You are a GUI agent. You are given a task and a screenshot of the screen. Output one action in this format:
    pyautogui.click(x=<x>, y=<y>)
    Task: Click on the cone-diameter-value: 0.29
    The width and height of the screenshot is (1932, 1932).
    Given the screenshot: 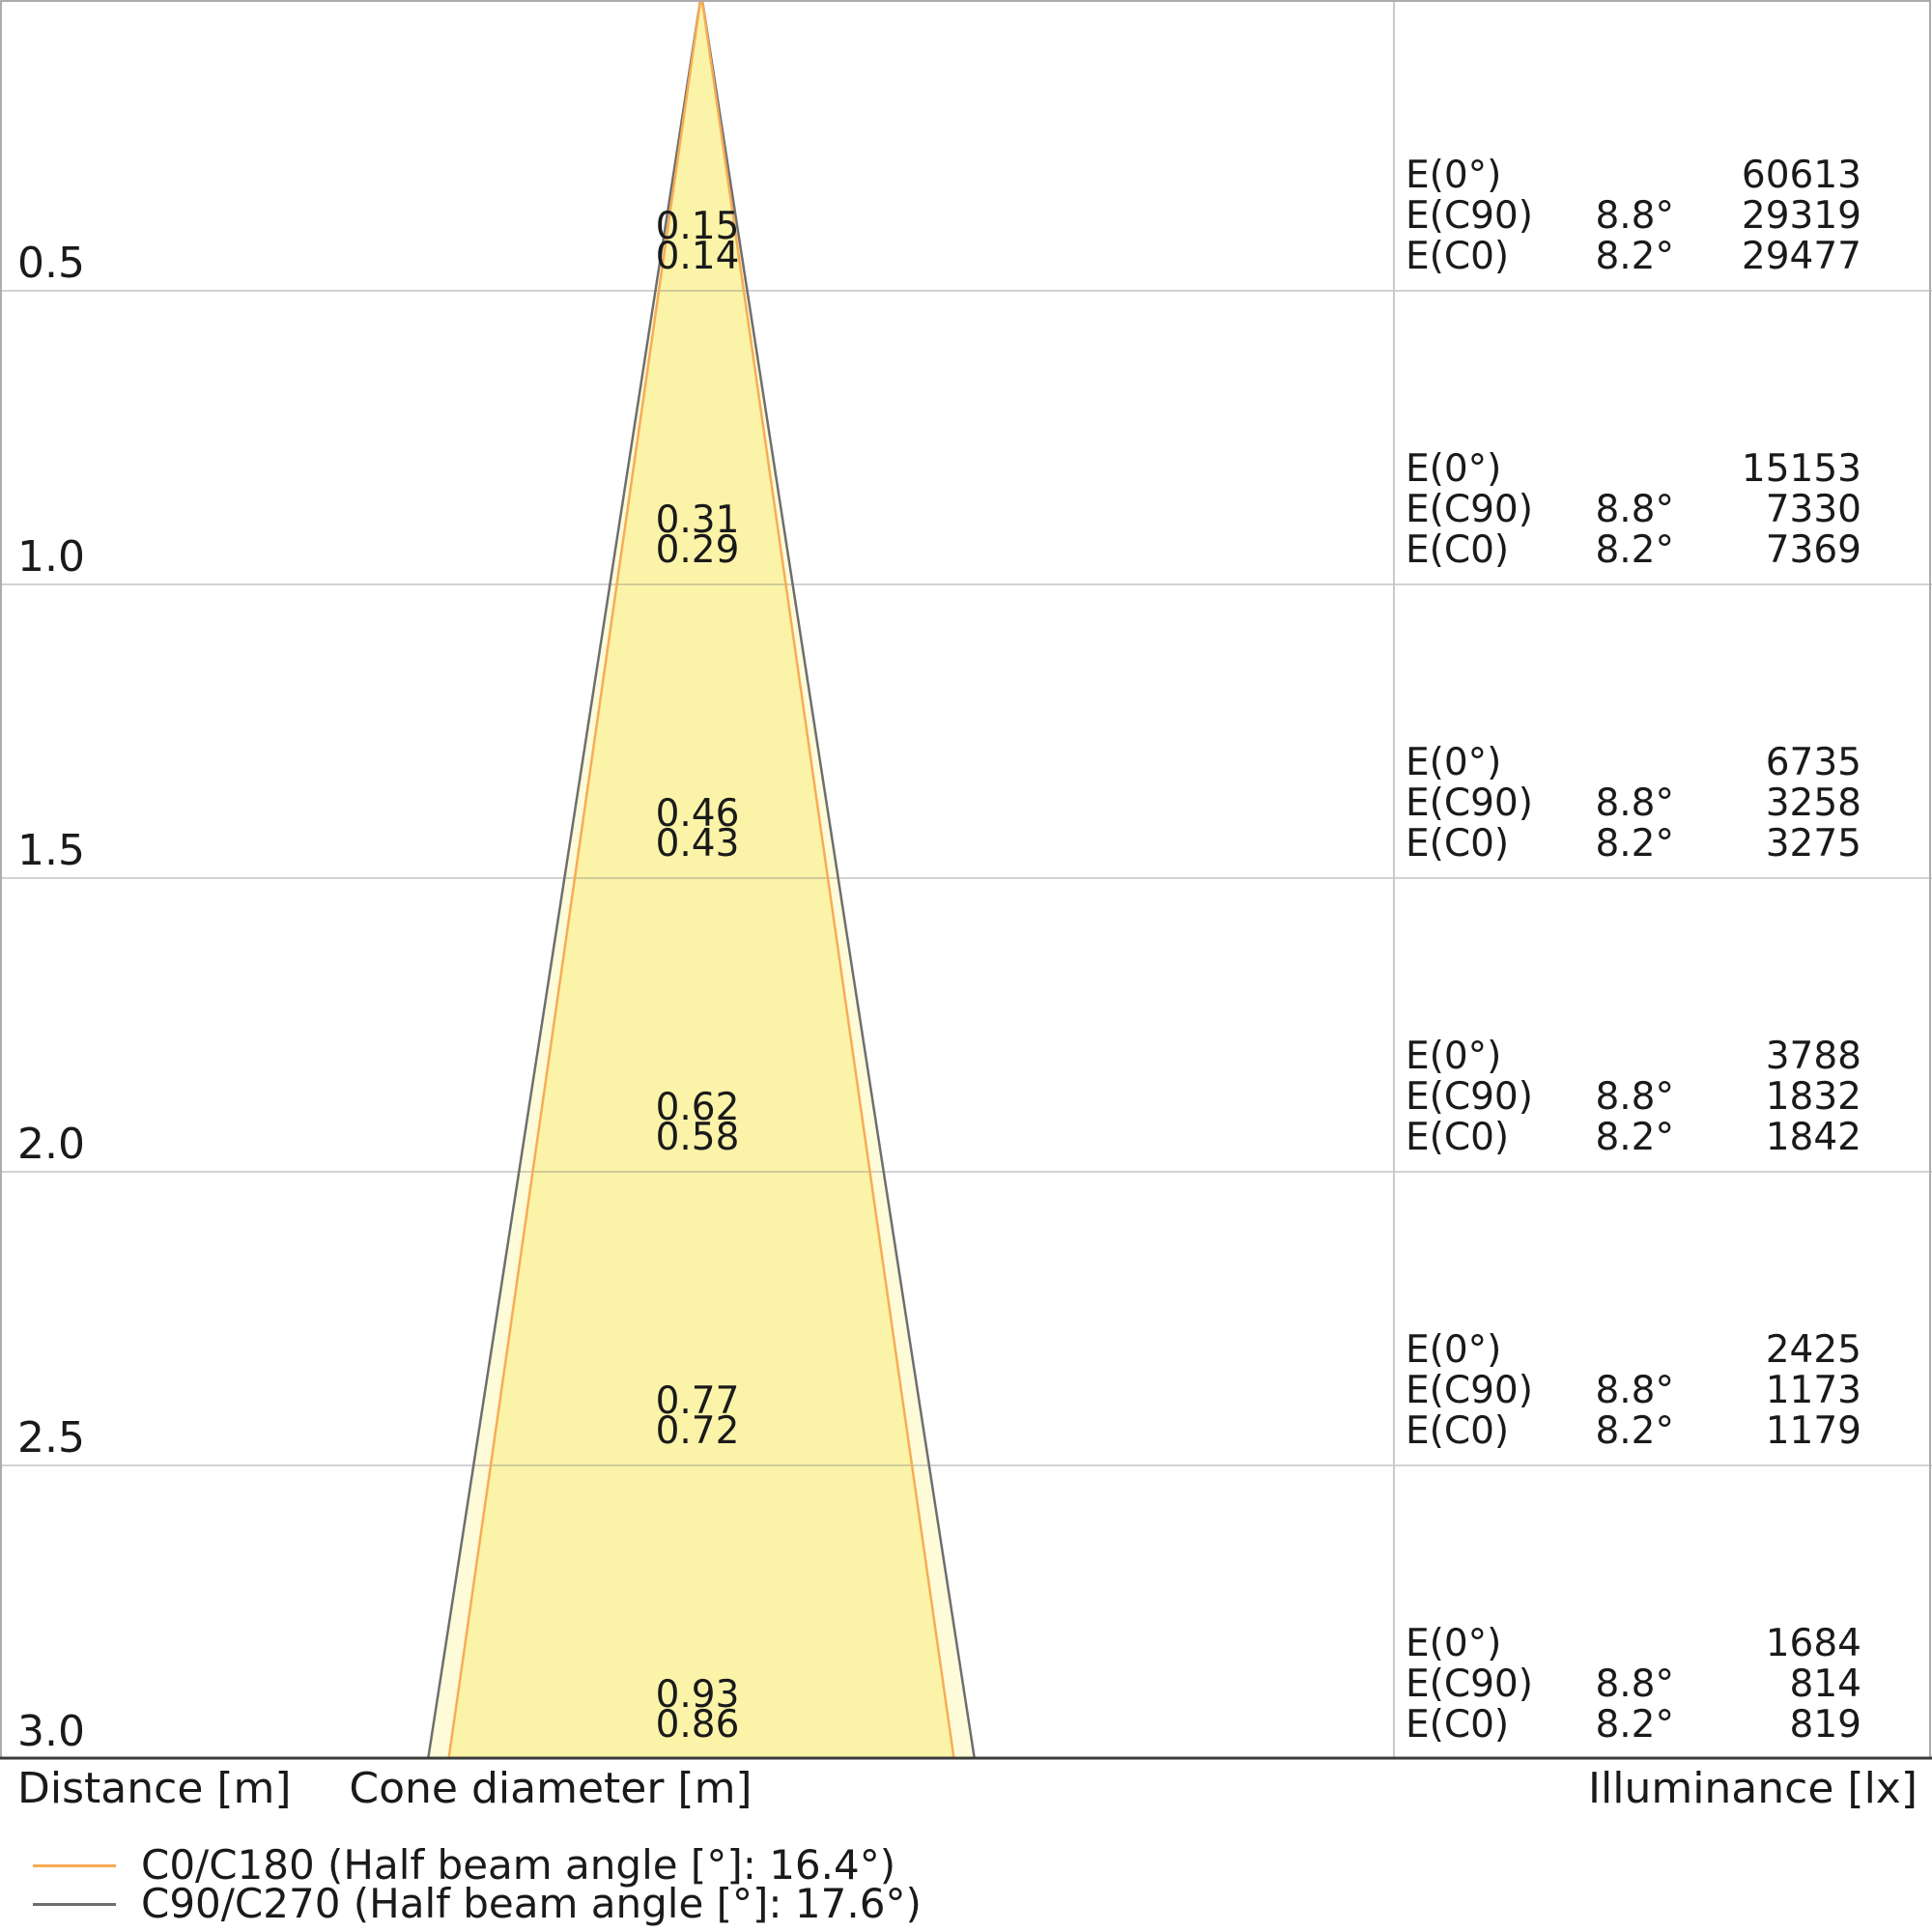 What is the action you would take?
    pyautogui.click(x=697, y=550)
    